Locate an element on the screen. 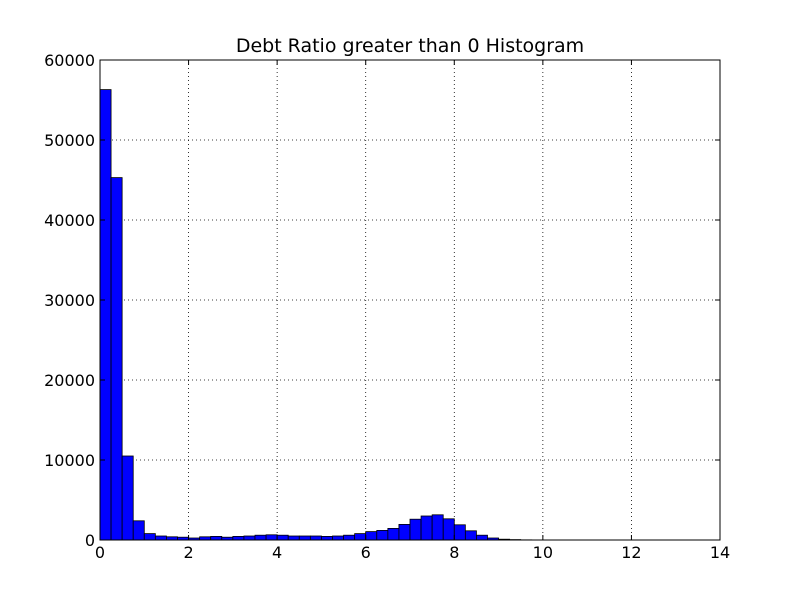  x-tick-label: 8 is located at coordinates (454, 552).